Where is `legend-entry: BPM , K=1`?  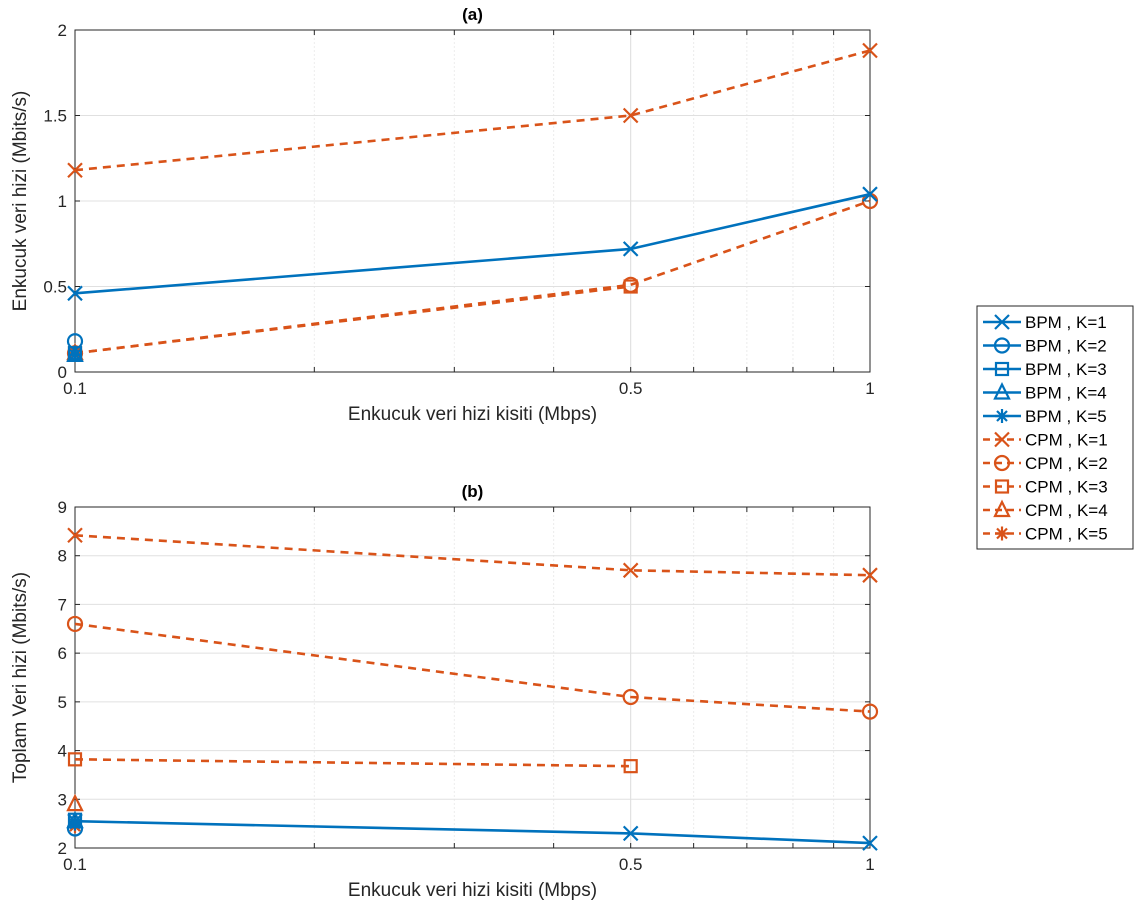
legend-entry: BPM , K=1 is located at coordinates (1045, 322).